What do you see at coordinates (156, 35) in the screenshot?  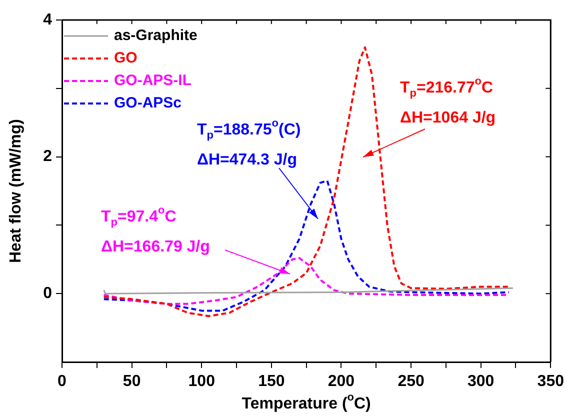 I see `legend-label: as-Graphite` at bounding box center [156, 35].